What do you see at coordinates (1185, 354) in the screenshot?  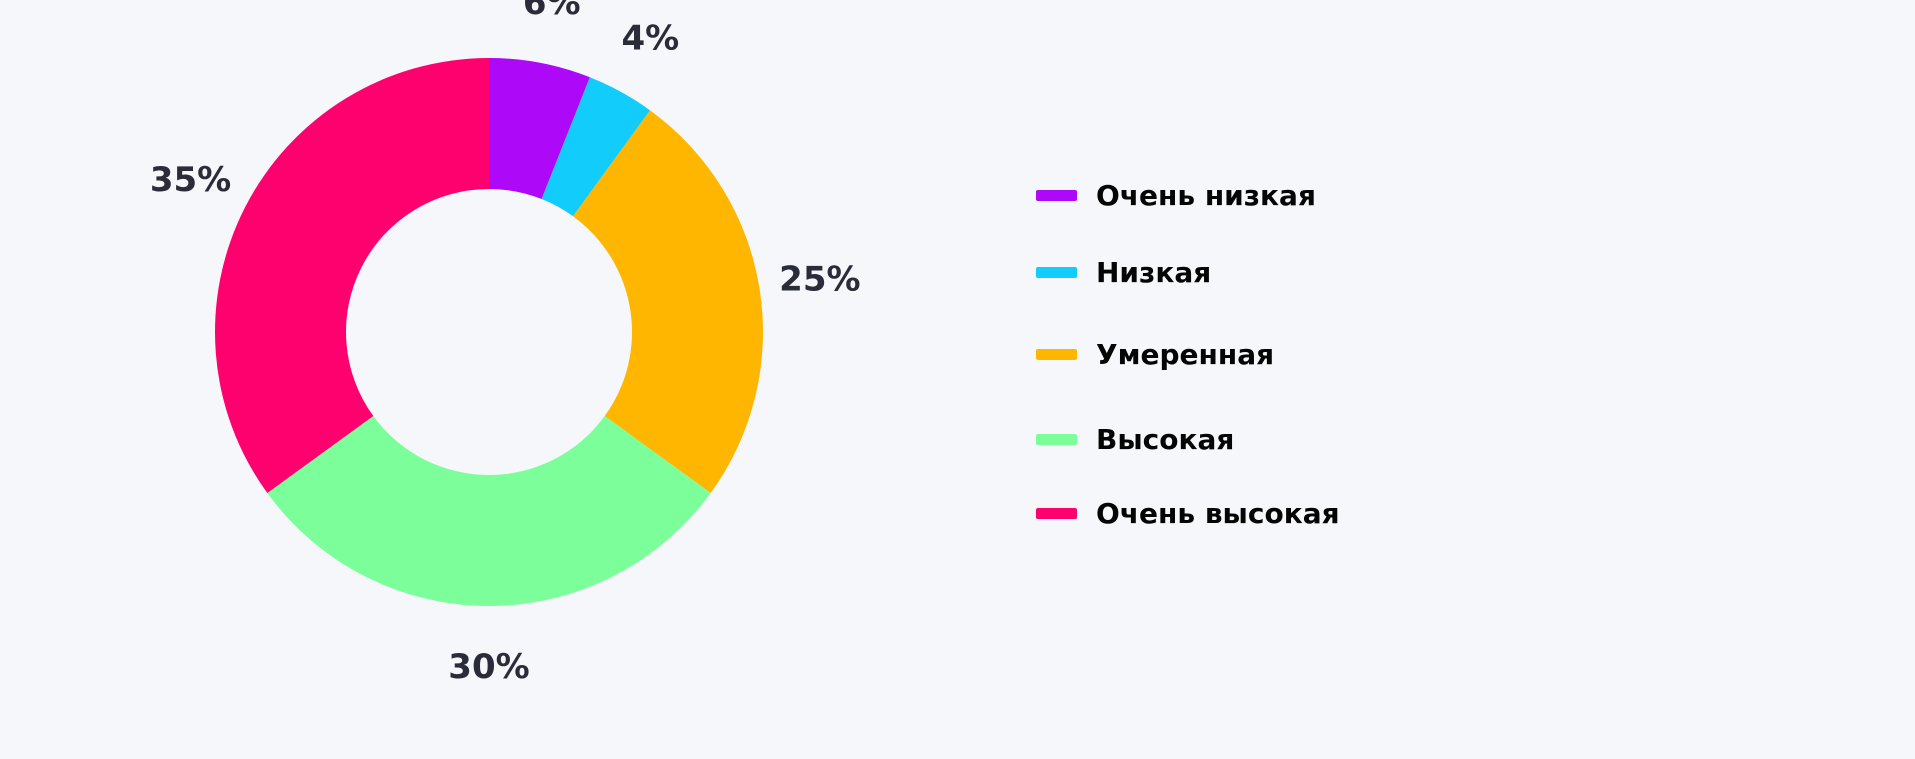 I see `legend-label: Умеренная` at bounding box center [1185, 354].